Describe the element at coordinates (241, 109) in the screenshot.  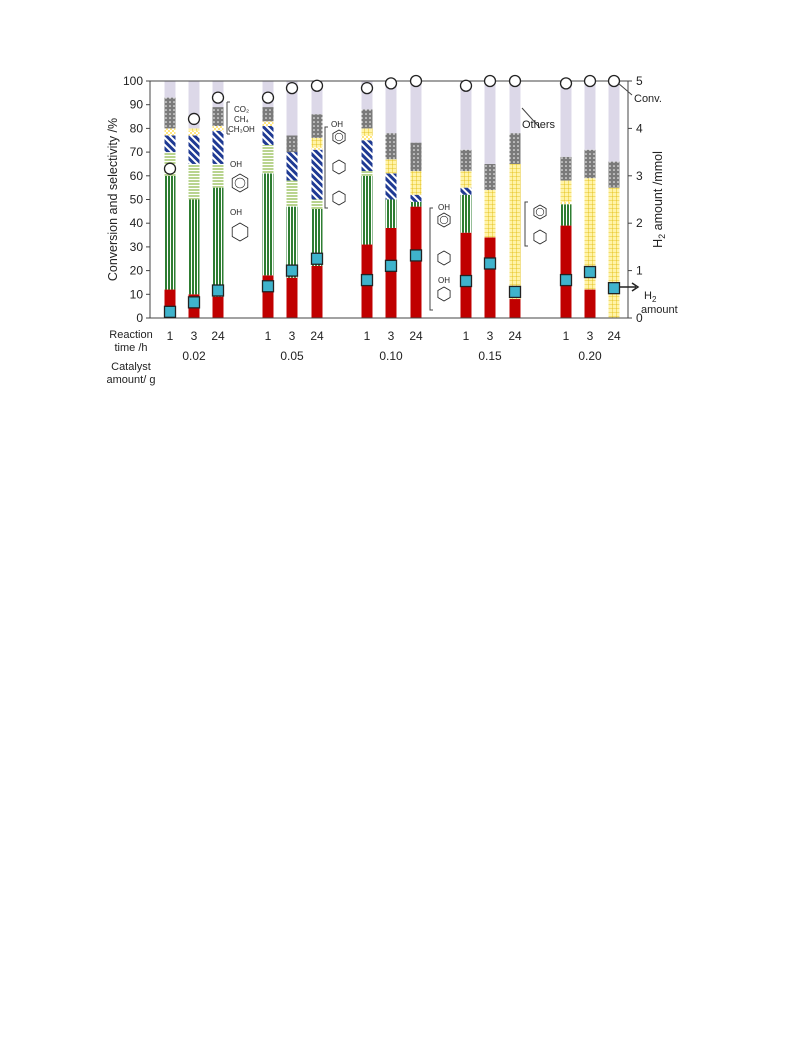
I see `co2-label: CO₂` at that location.